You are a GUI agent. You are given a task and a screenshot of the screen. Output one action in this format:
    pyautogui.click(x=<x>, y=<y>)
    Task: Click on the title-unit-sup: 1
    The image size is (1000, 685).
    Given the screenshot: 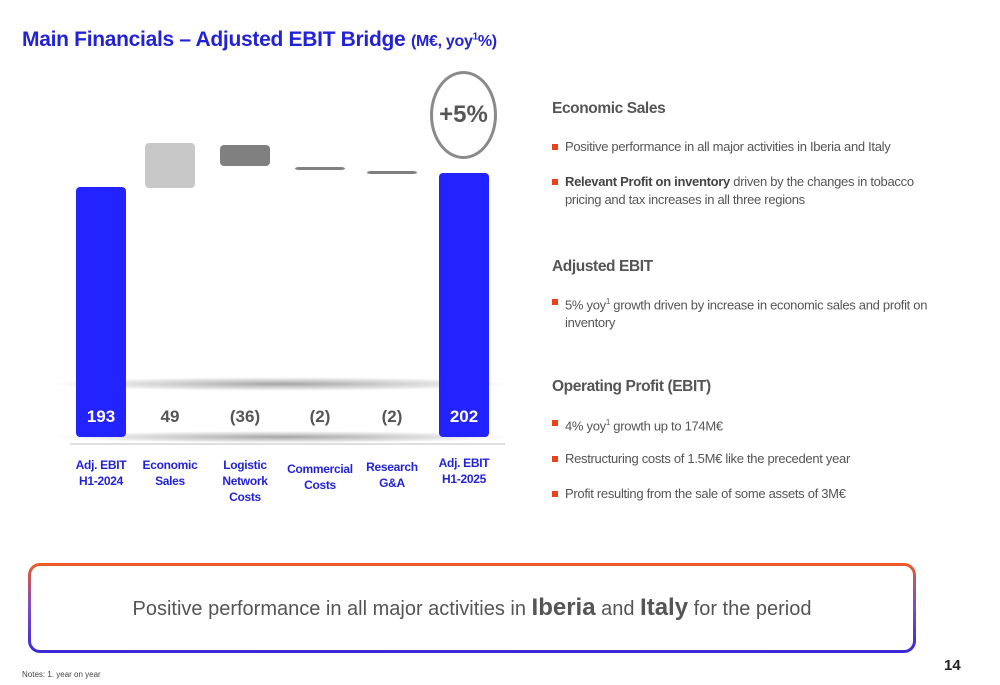 What is the action you would take?
    pyautogui.click(x=475, y=37)
    